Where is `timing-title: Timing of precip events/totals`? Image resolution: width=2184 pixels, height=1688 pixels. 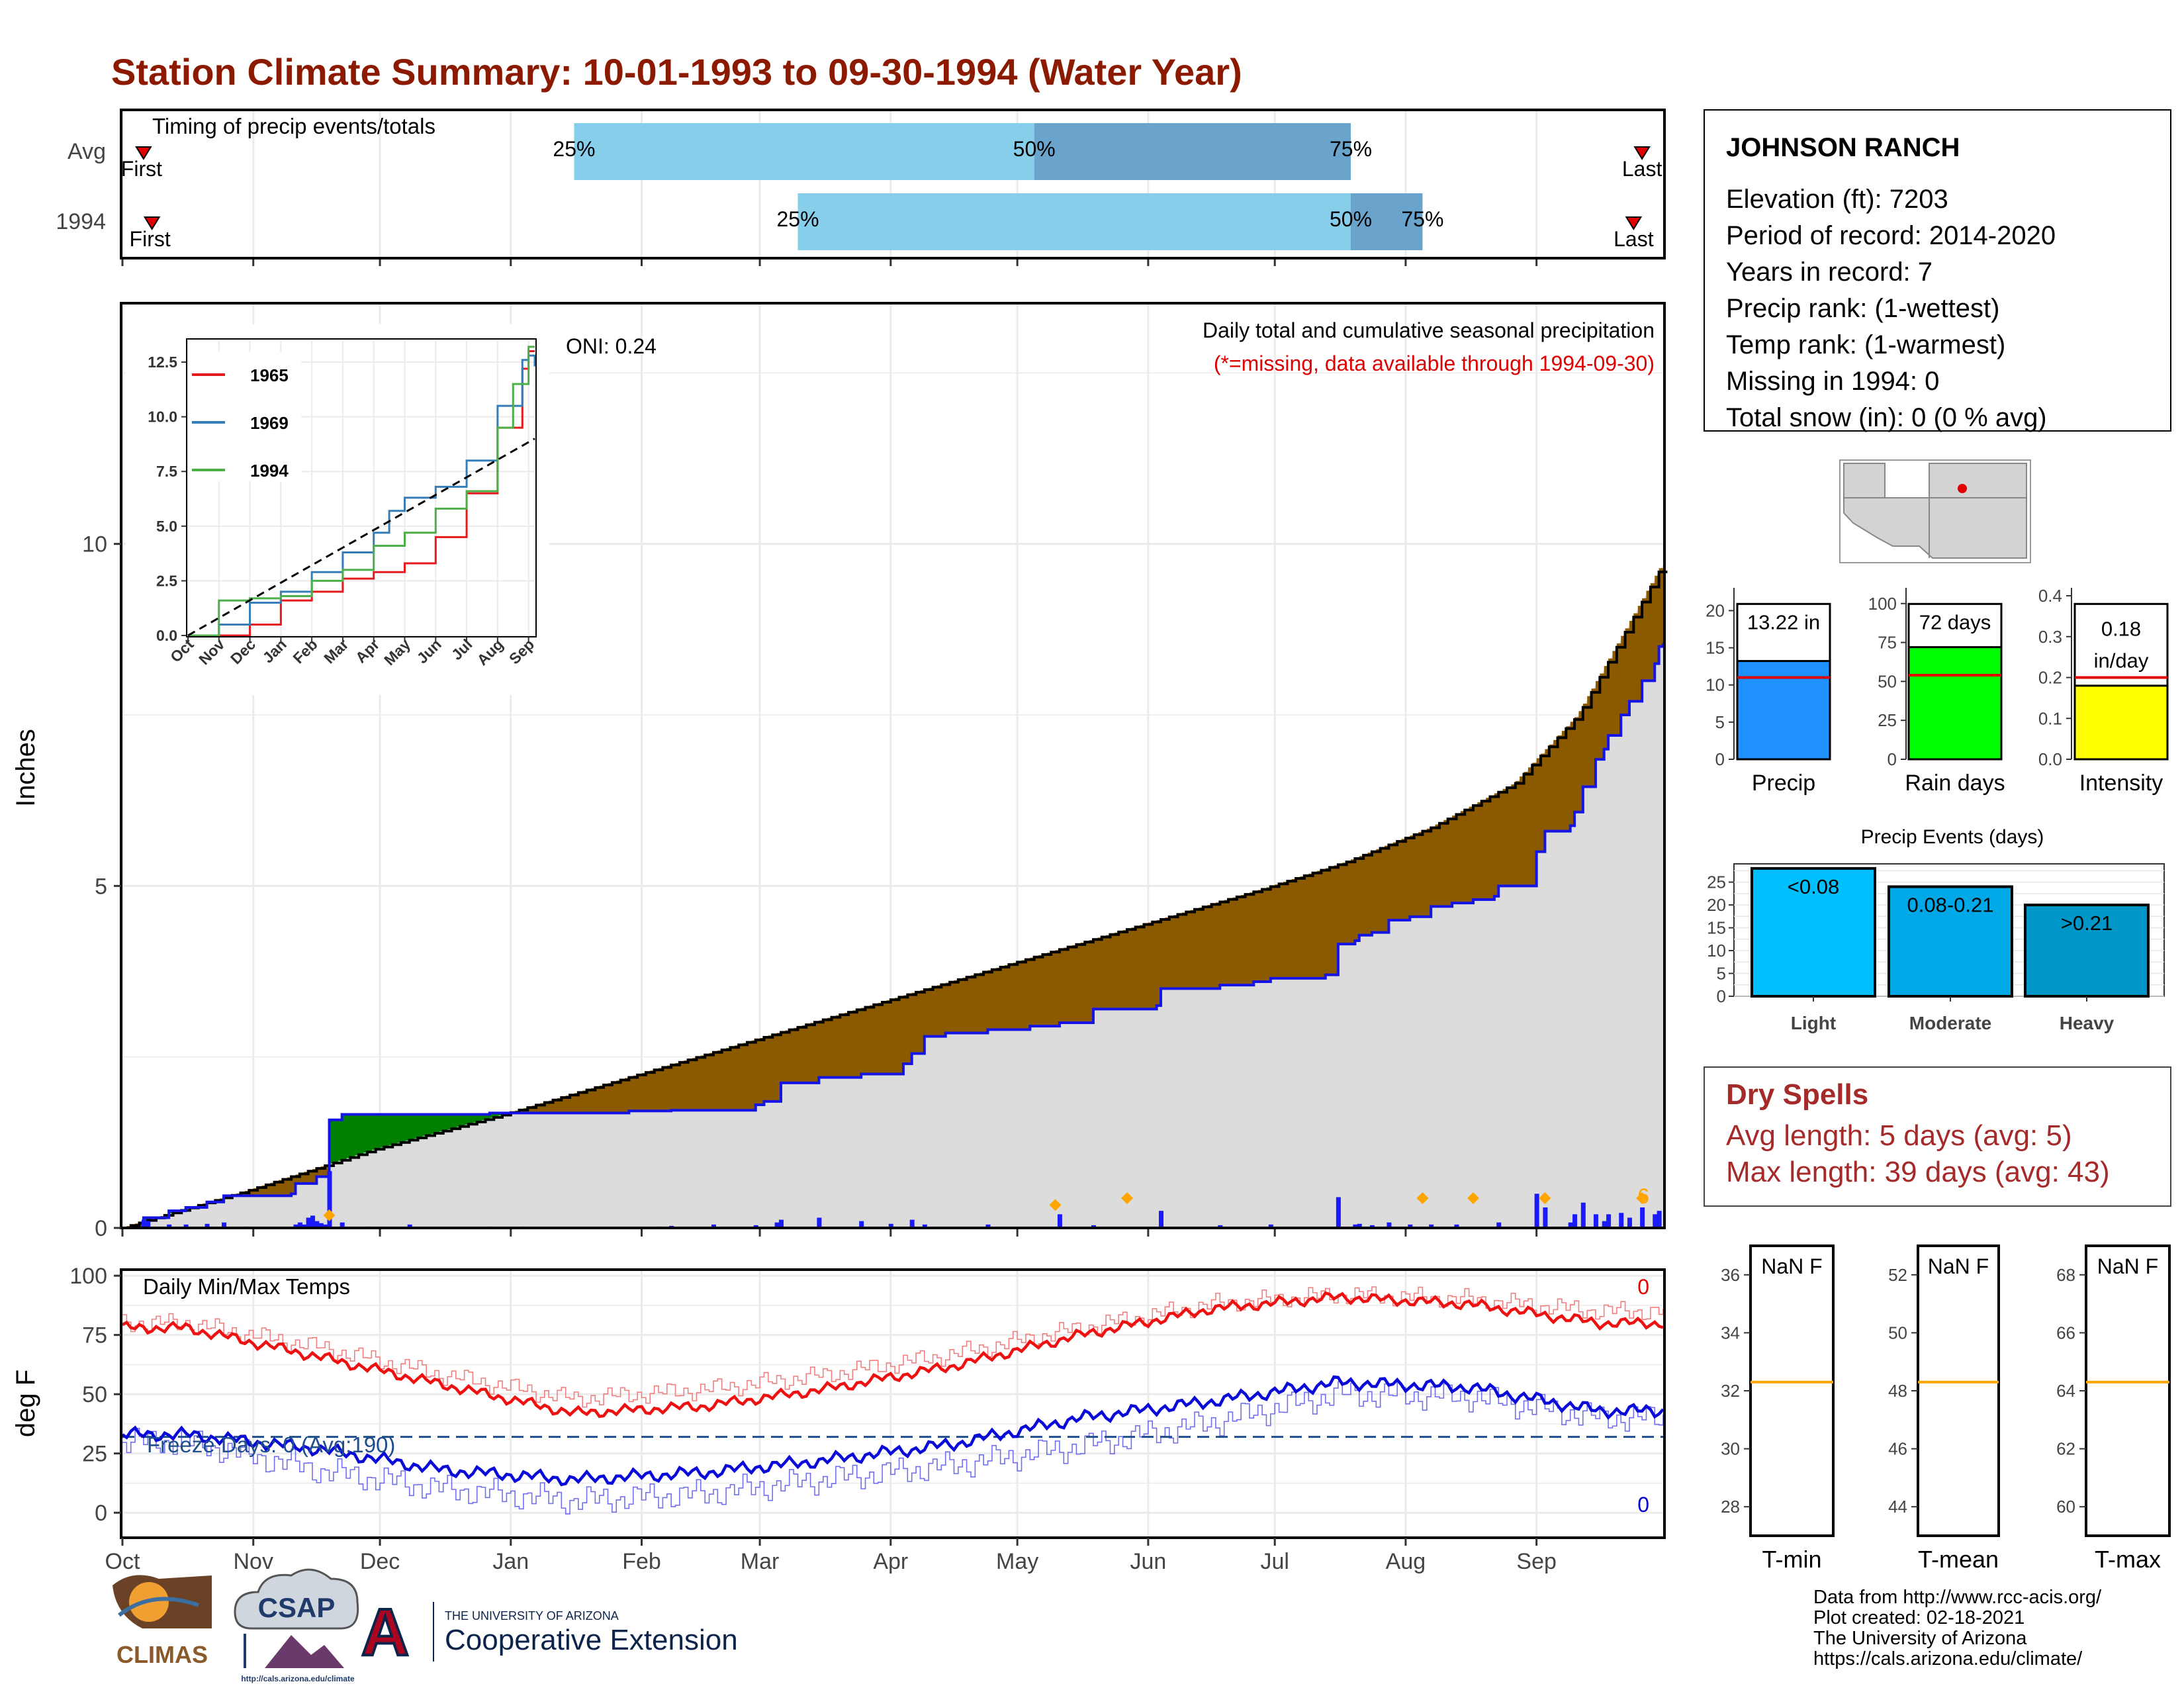 timing-title: Timing of precip events/totals is located at coordinates (293, 126).